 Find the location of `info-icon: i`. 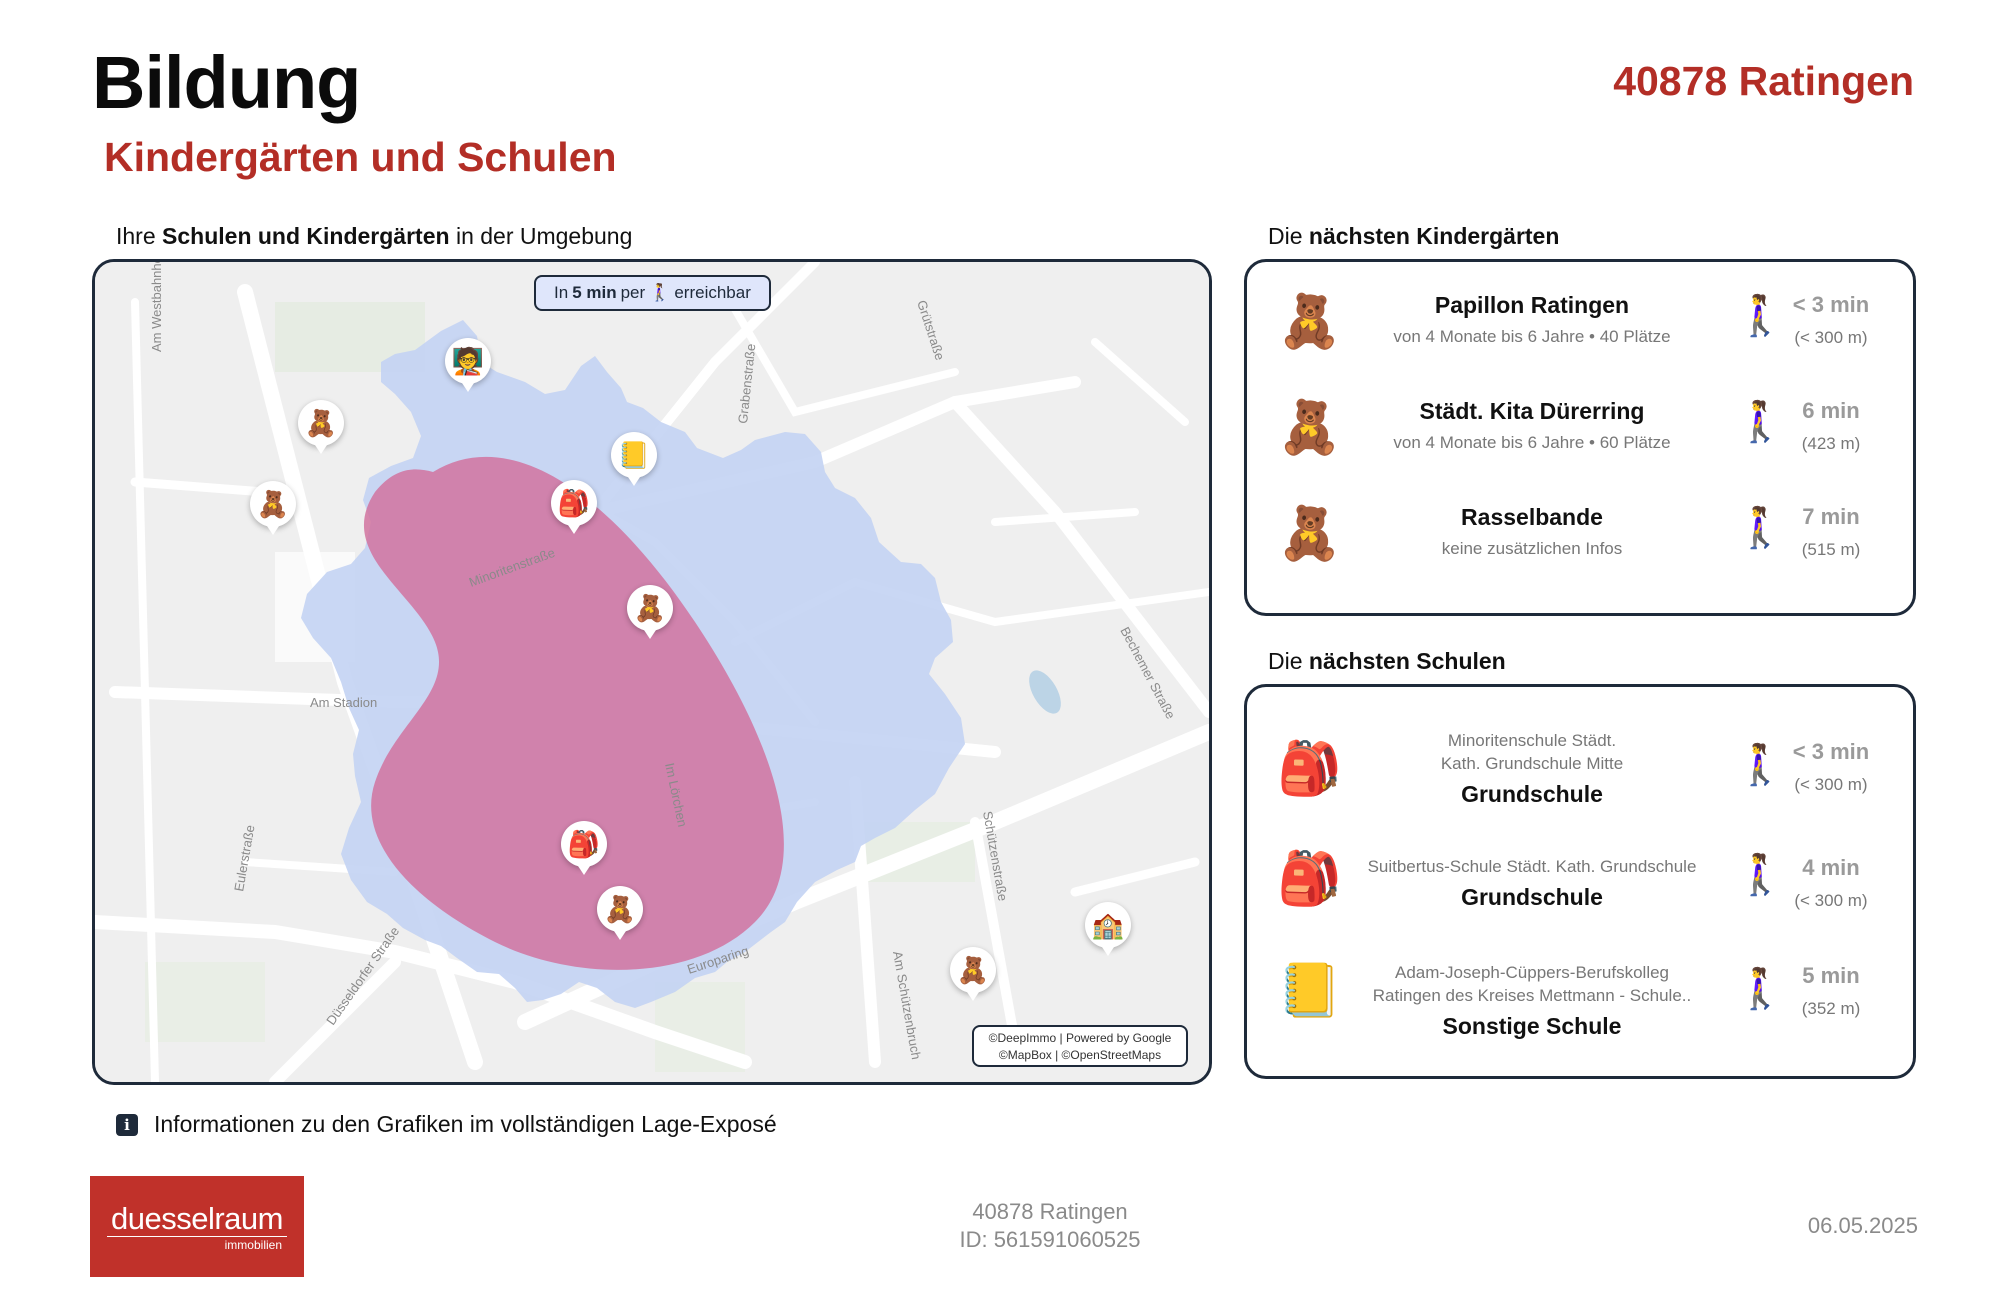

info-icon: i is located at coordinates (127, 1124).